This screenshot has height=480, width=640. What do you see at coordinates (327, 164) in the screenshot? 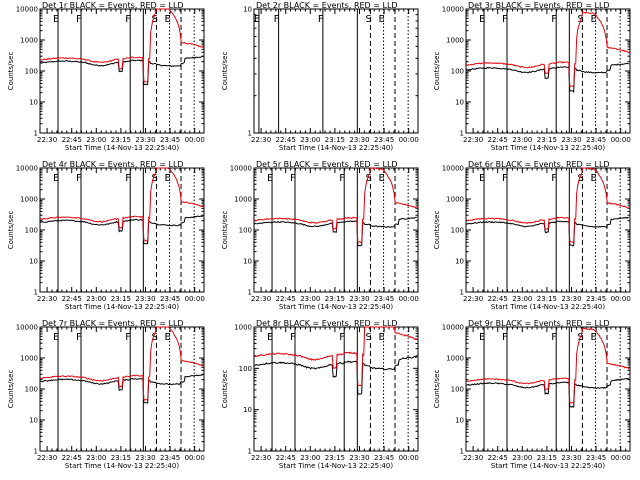
I see `panel-title: Det 5r BLACK = Events, RED = LLD` at bounding box center [327, 164].